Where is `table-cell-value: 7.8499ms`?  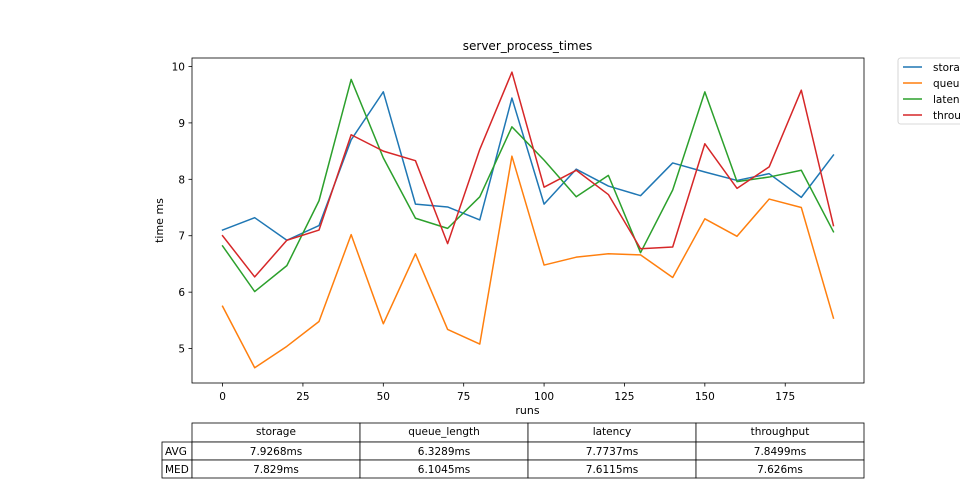 table-cell-value: 7.8499ms is located at coordinates (780, 452).